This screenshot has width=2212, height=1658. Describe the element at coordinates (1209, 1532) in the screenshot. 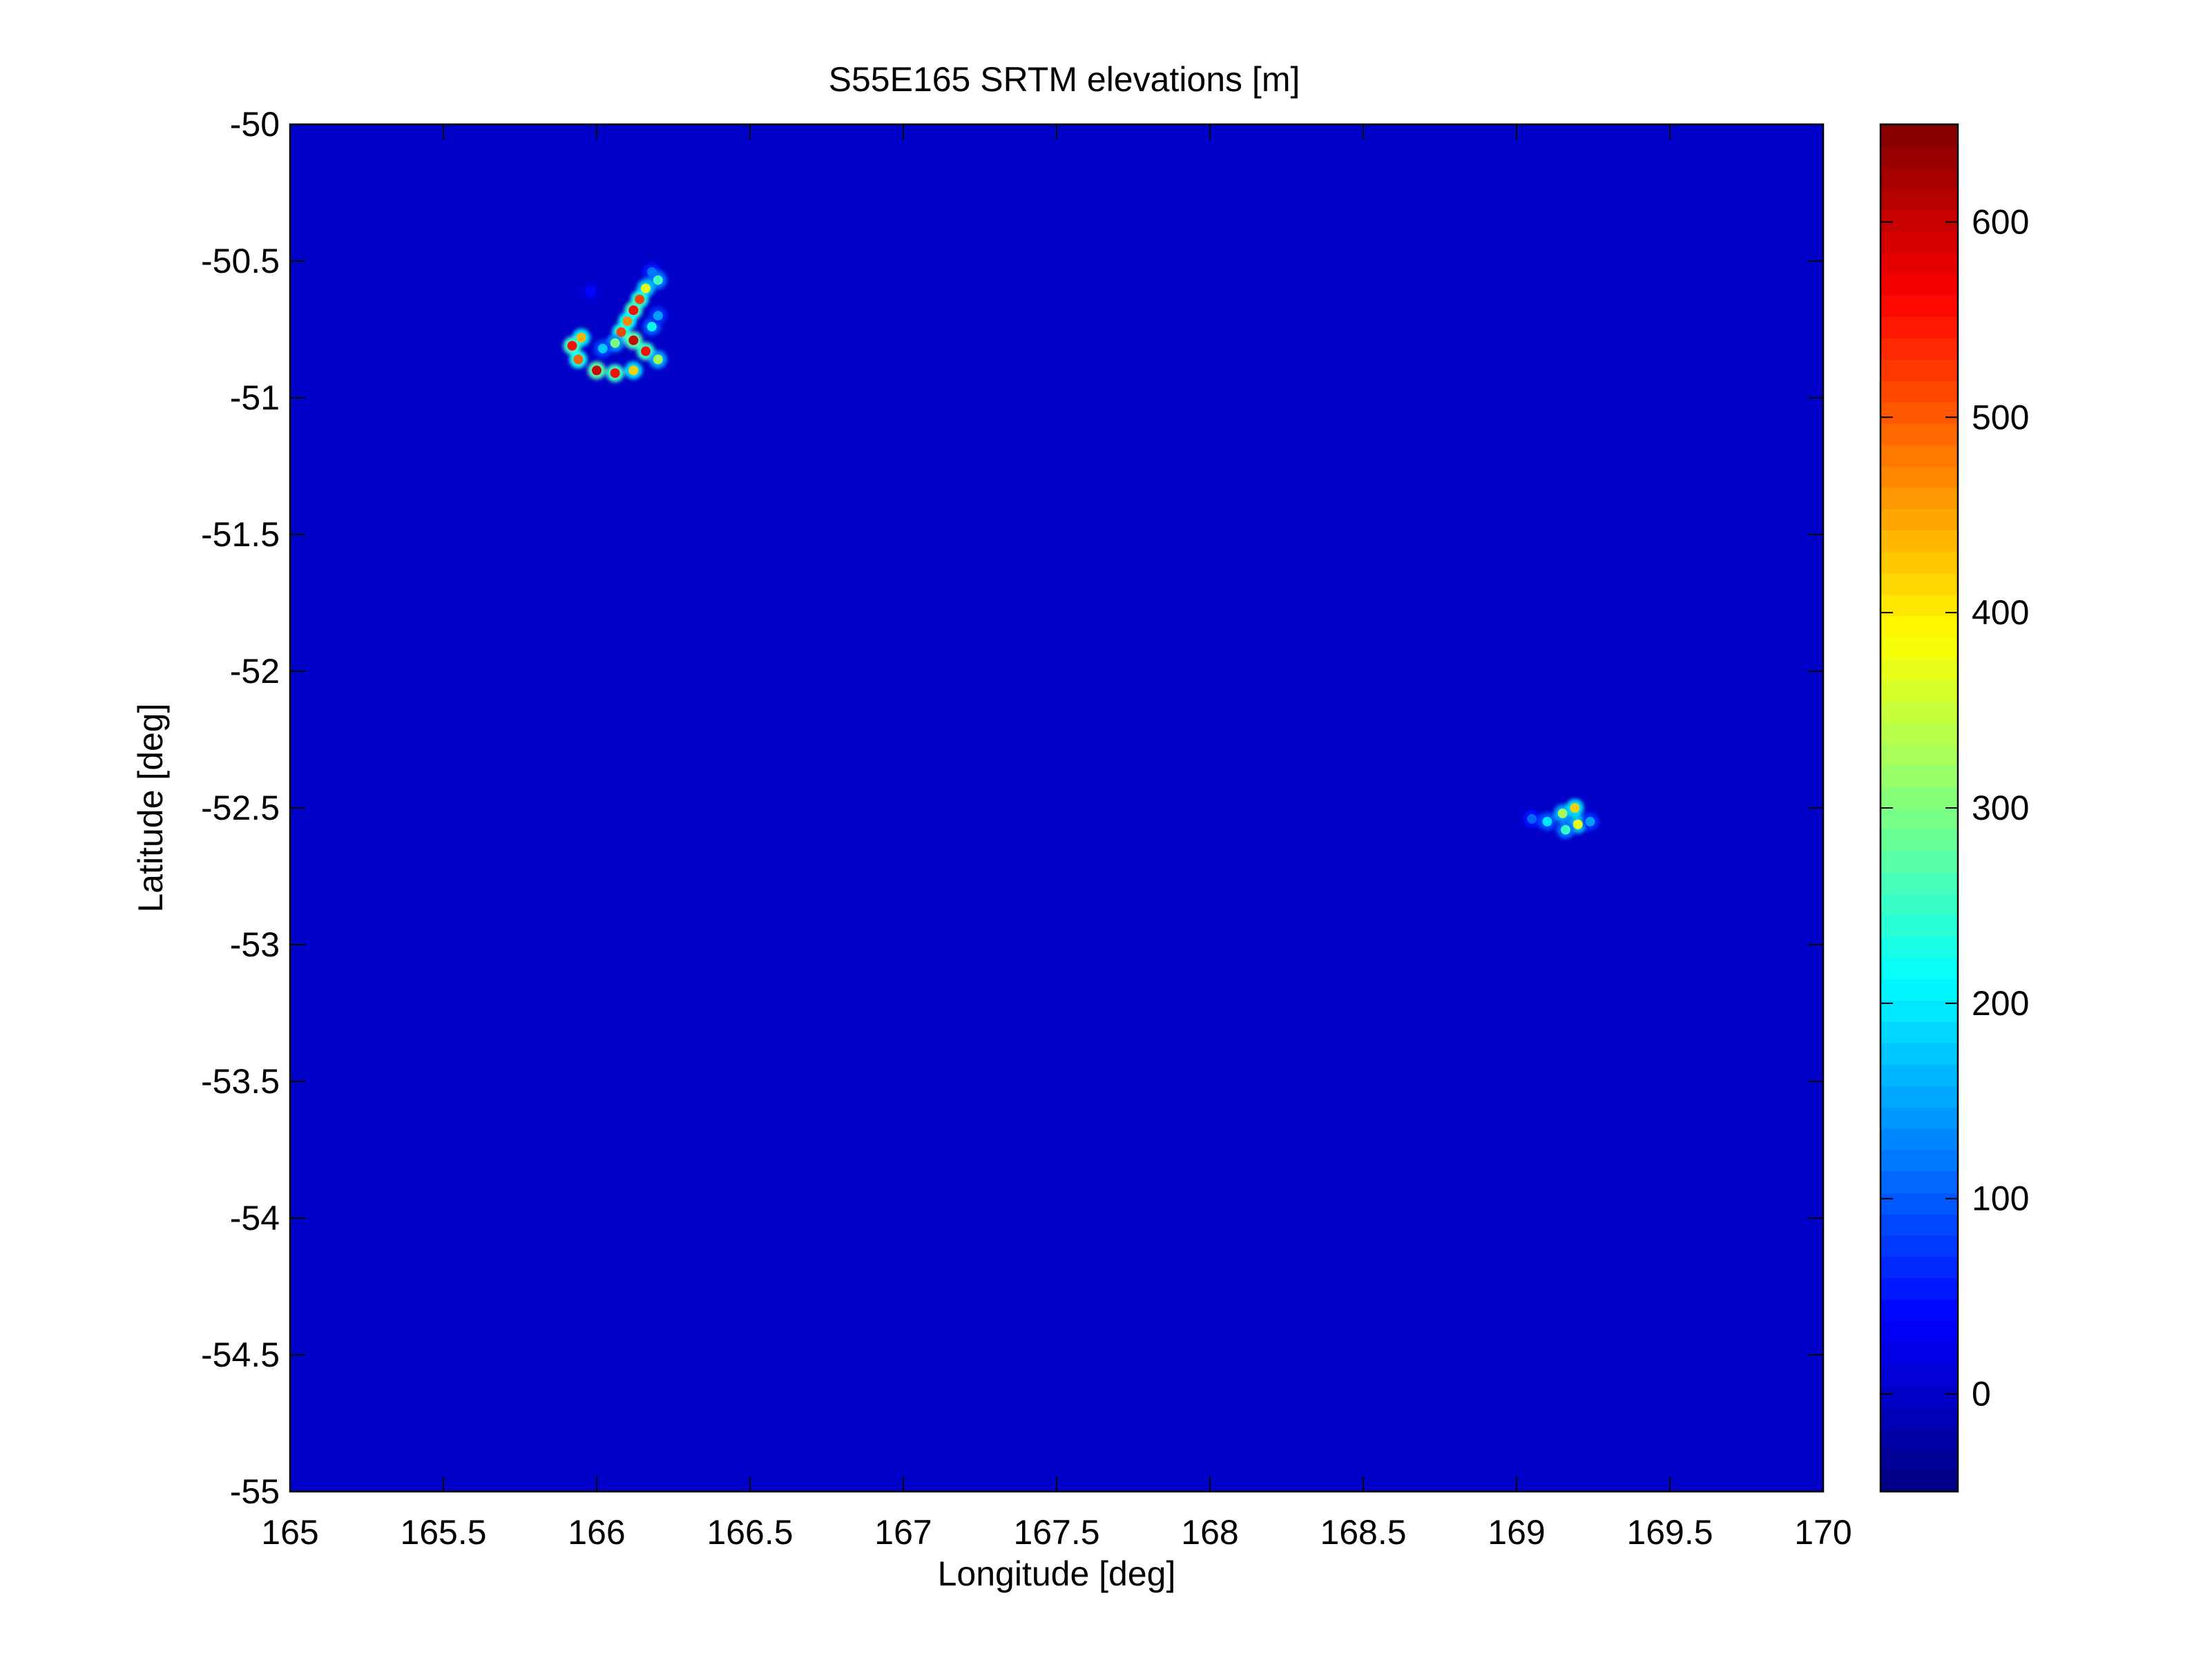

I see `x-tick-label: 168` at that location.